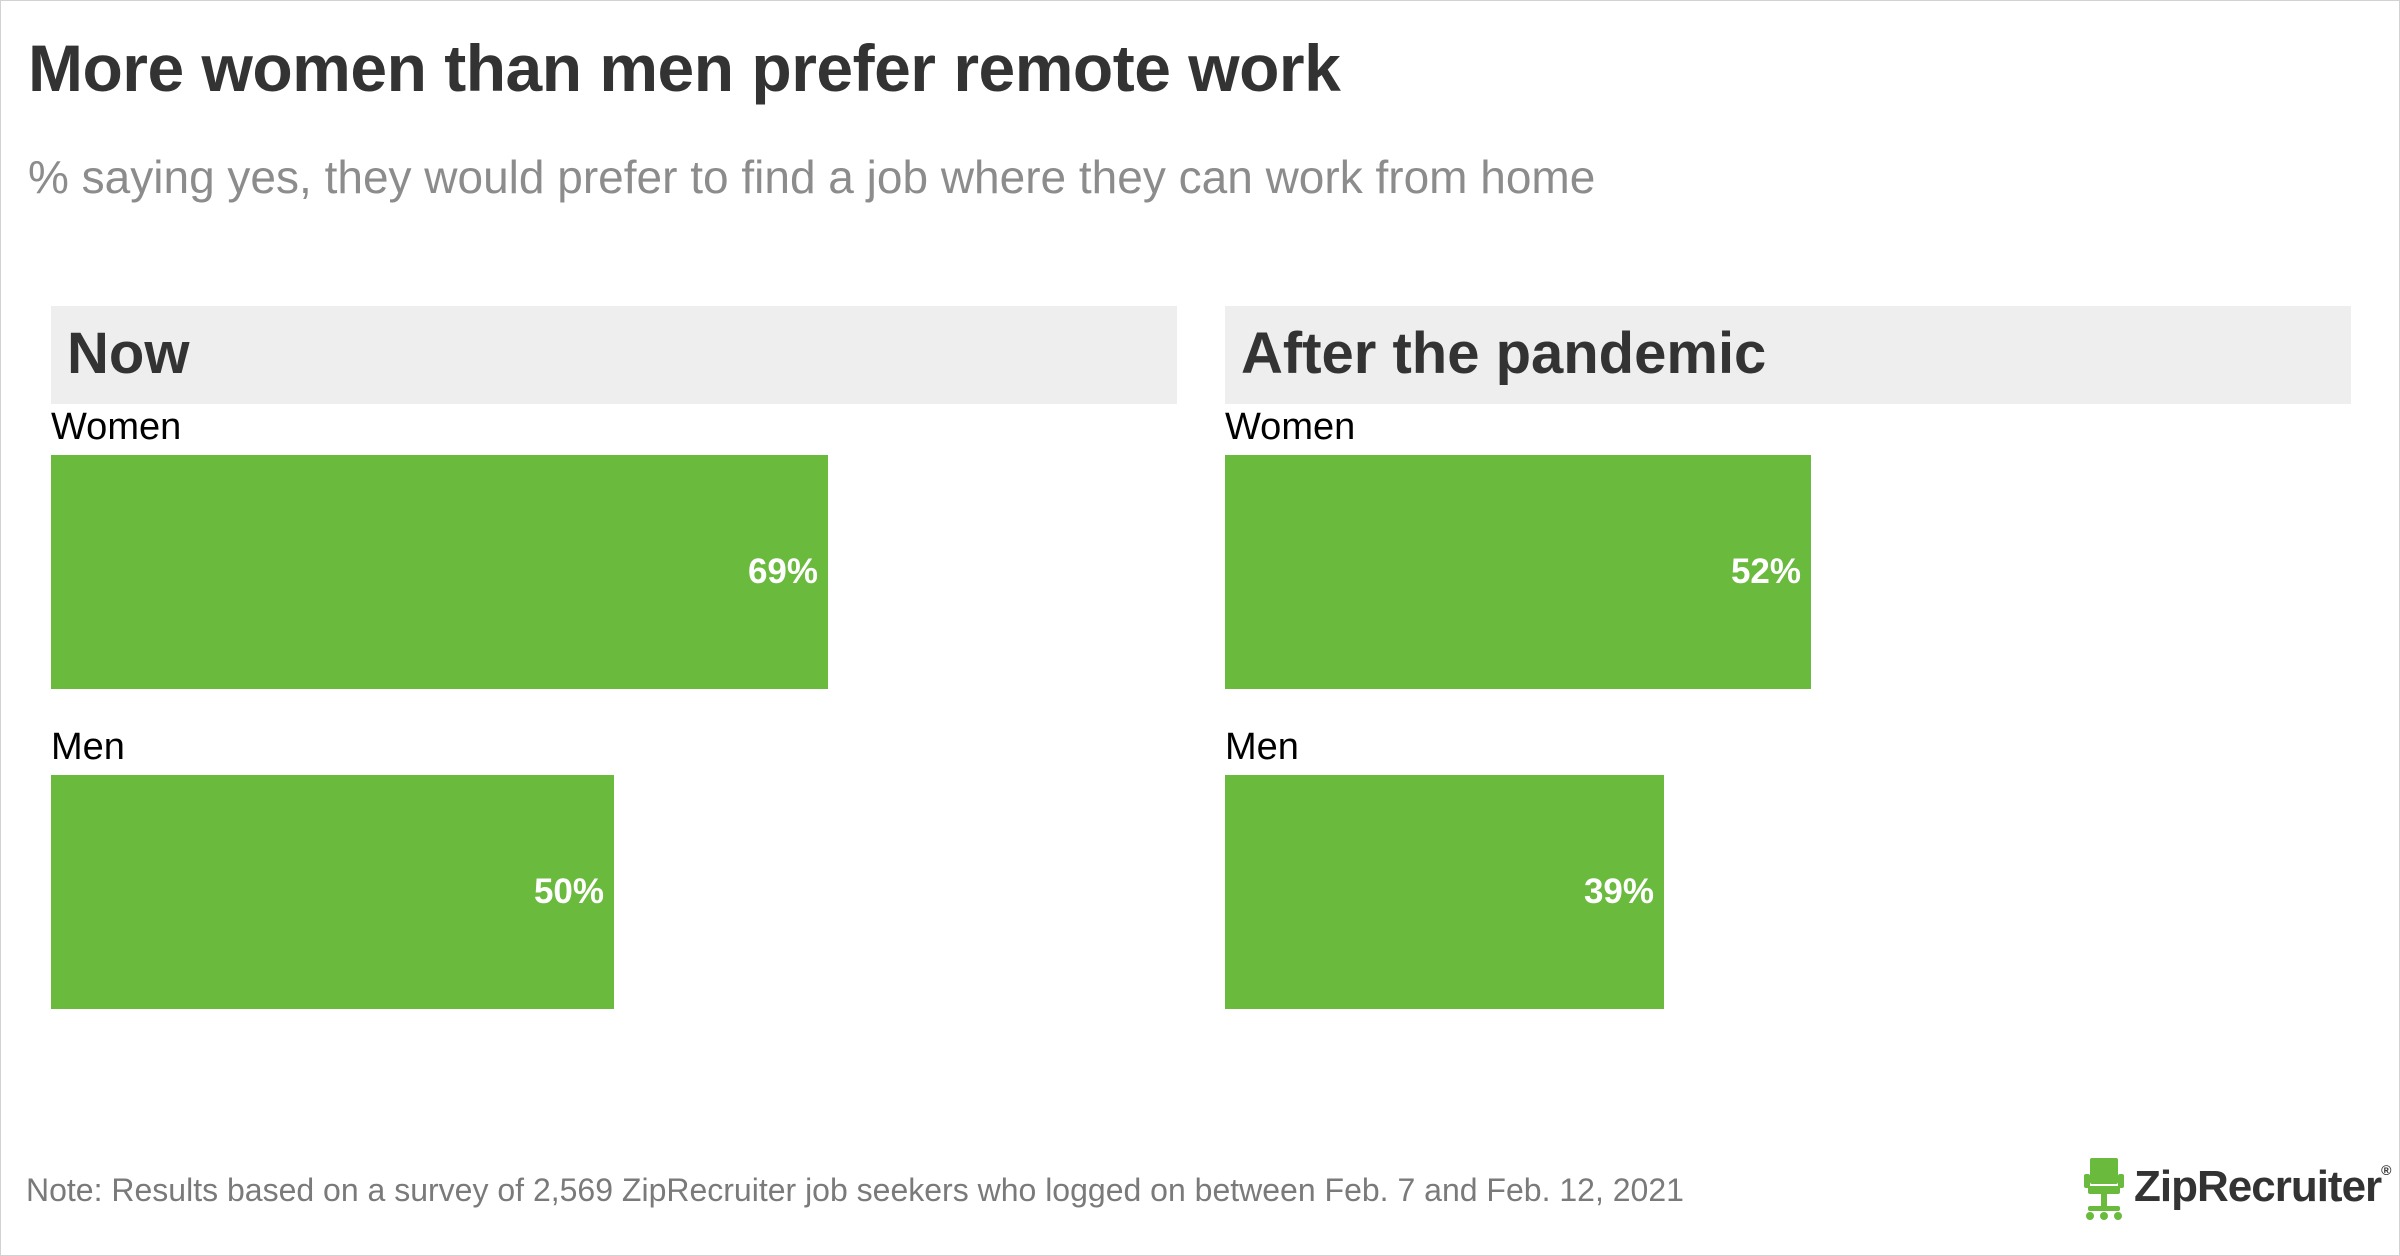  Describe the element at coordinates (1788, 355) in the screenshot. I see `panel-header: After the pandemic` at that location.